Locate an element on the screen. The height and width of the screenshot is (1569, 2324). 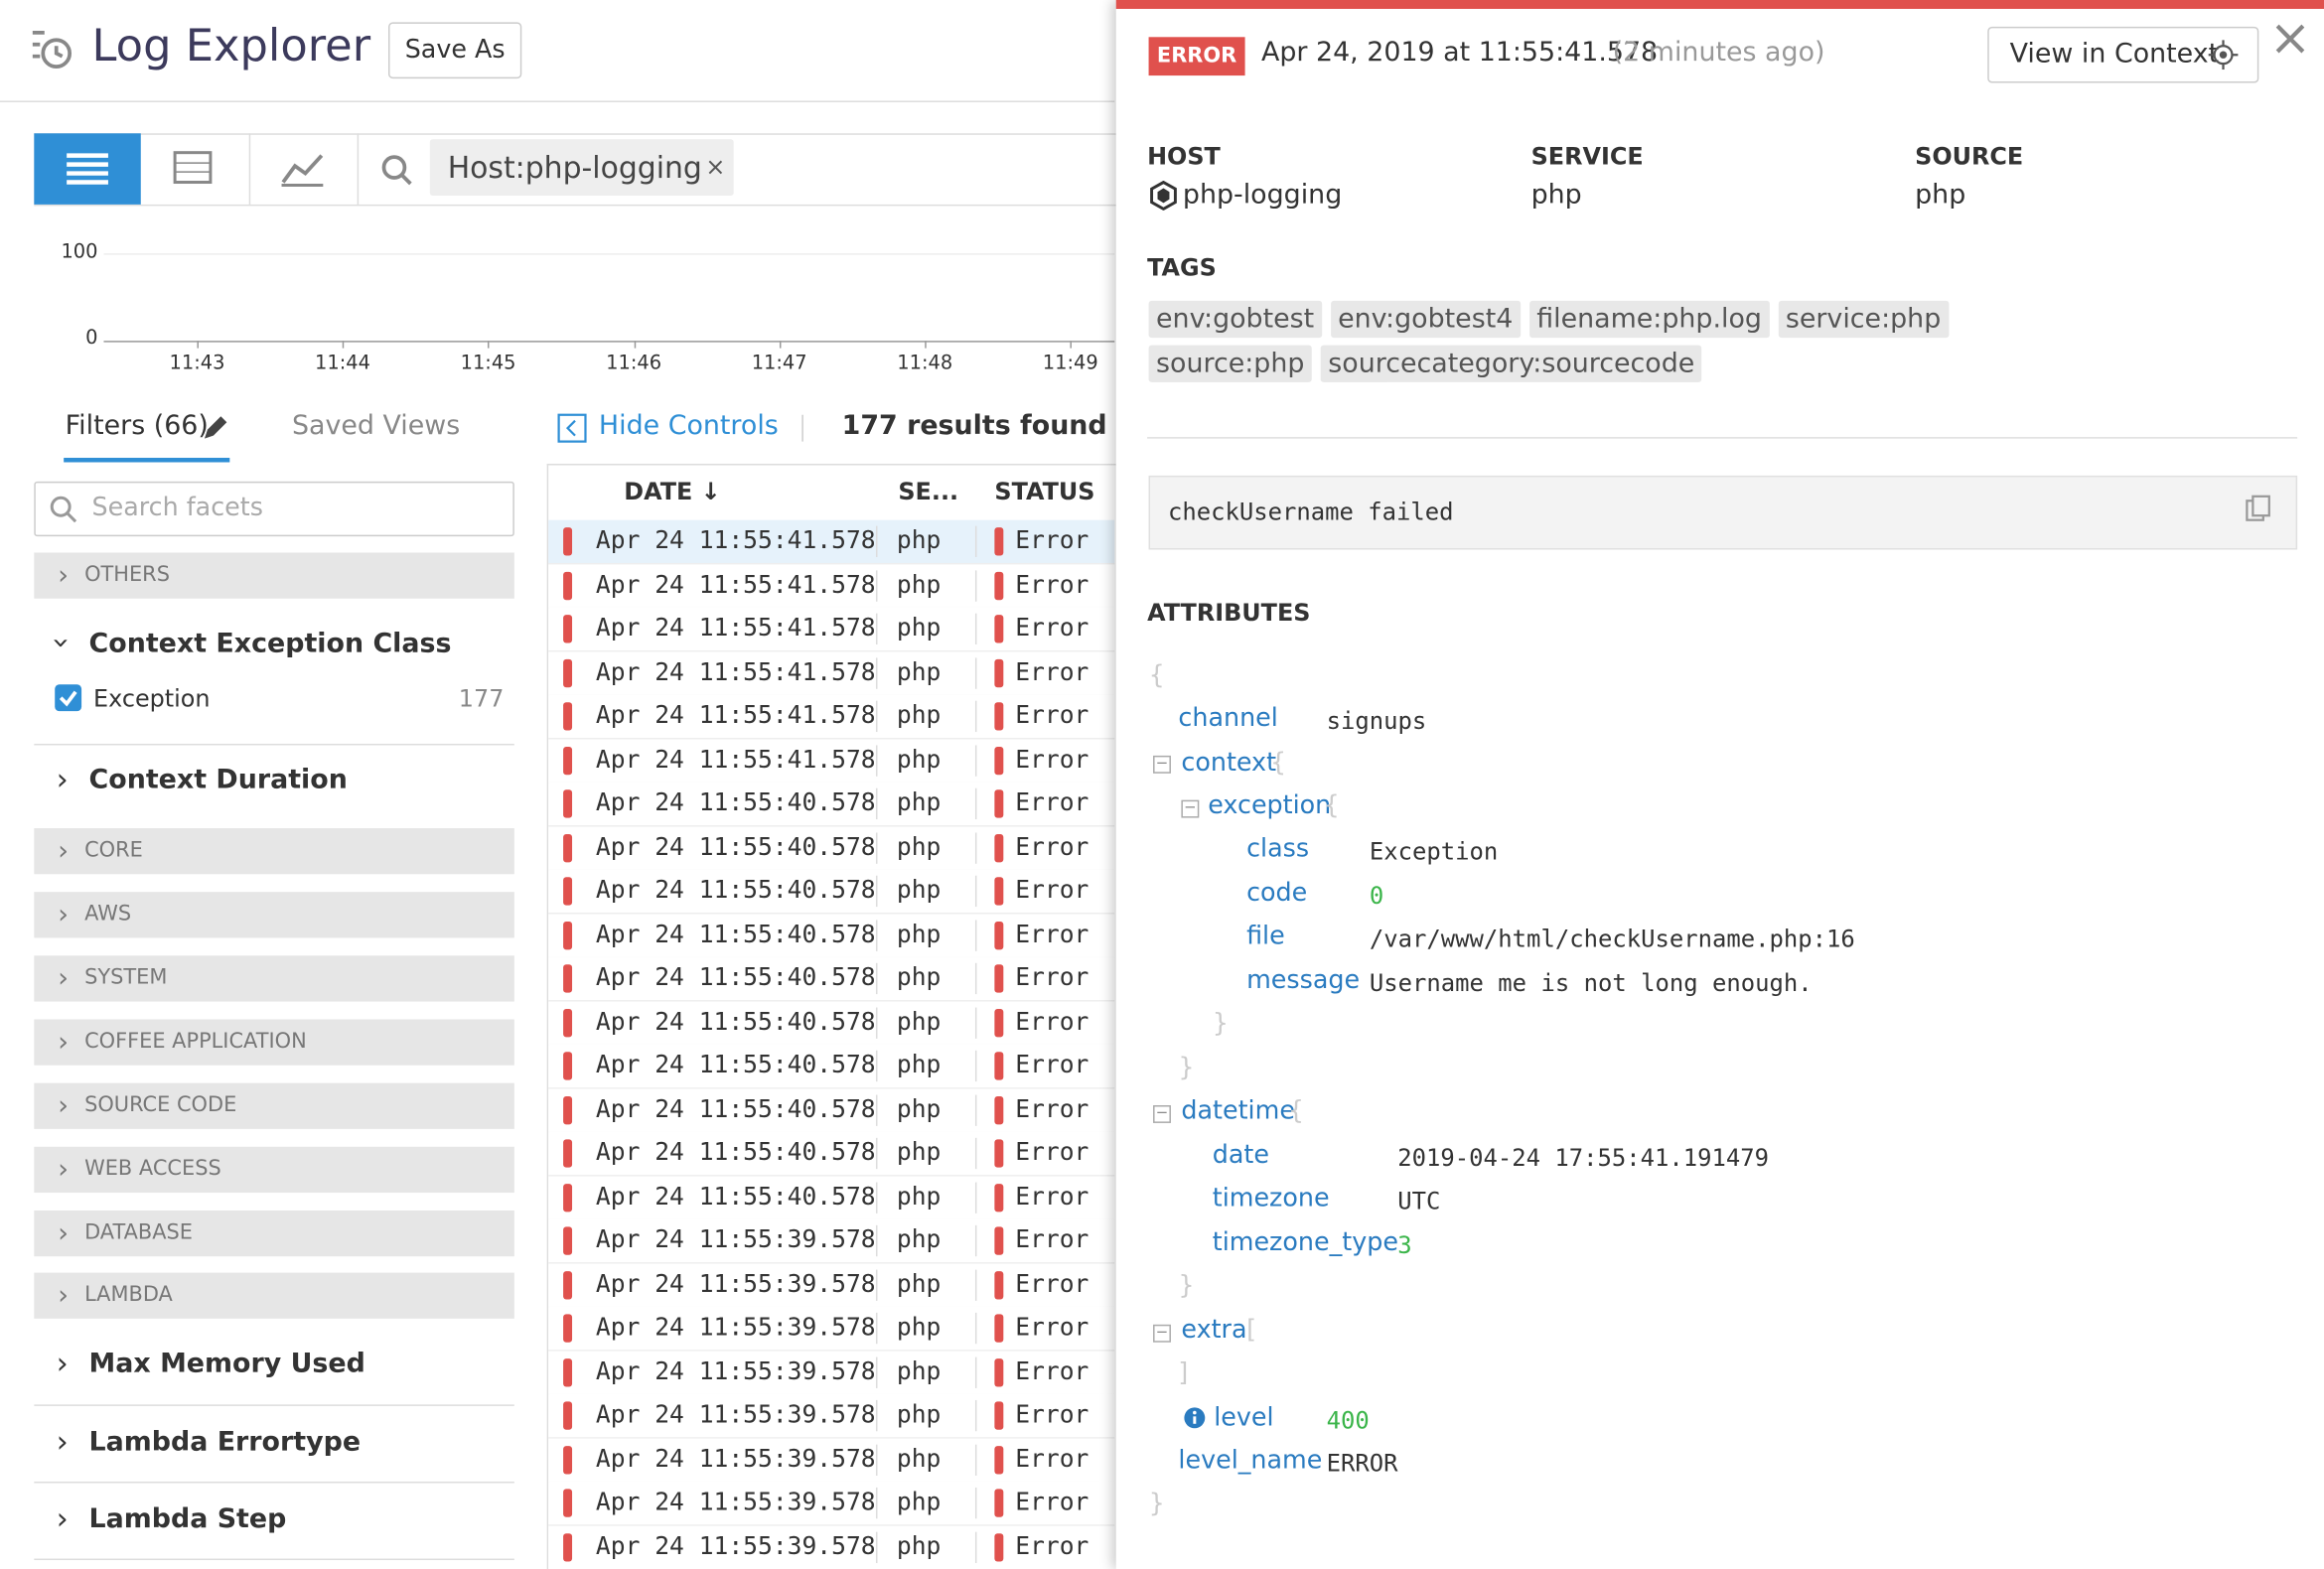
tag: source:php is located at coordinates (1230, 364).